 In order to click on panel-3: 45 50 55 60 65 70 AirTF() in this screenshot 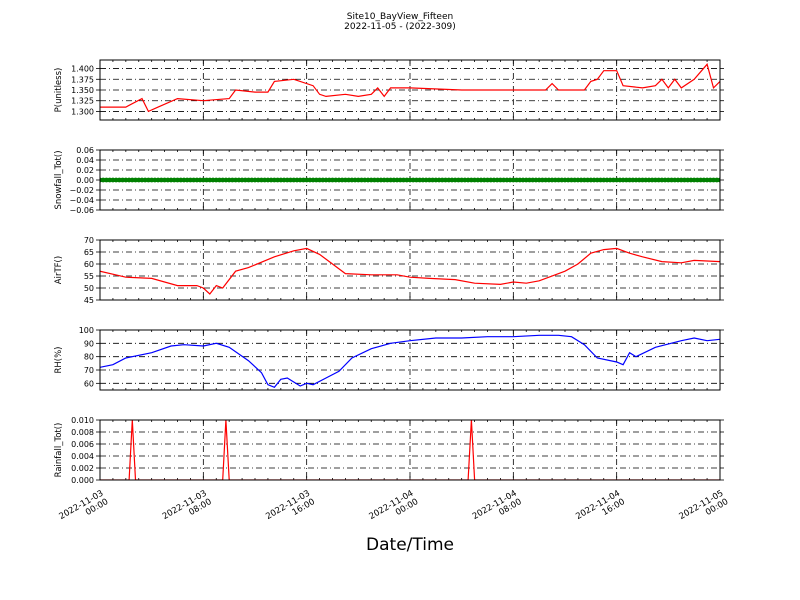, I will do `click(389, 270)`.